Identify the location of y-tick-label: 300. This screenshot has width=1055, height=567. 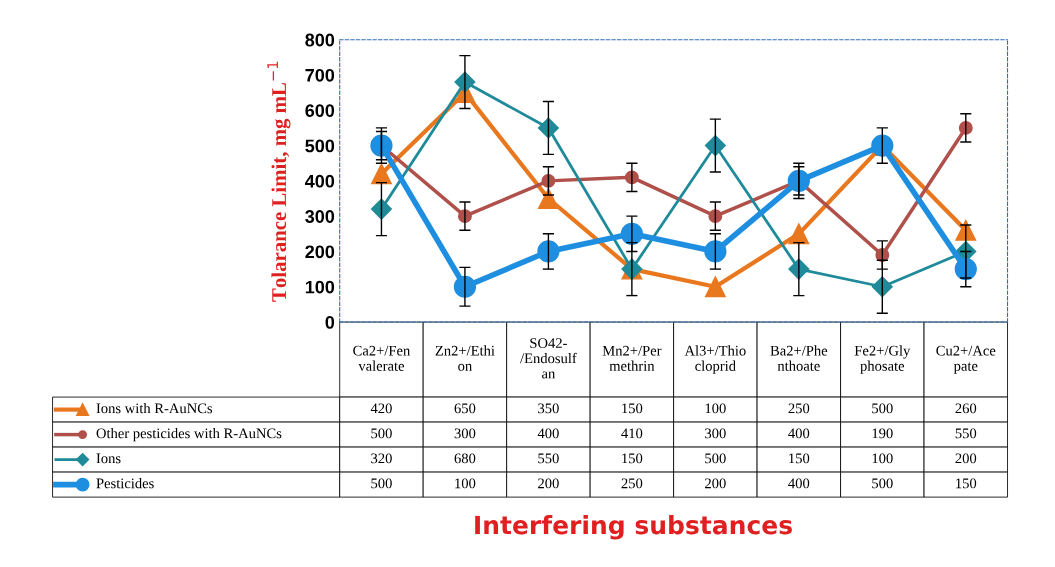
(320, 216).